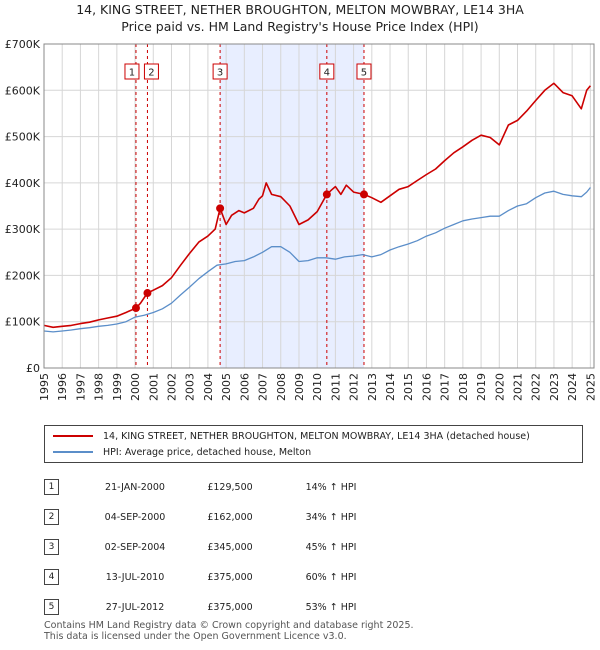 The width and height of the screenshot is (600, 650). What do you see at coordinates (51, 547) in the screenshot?
I see `transaction-number: 3` at bounding box center [51, 547].